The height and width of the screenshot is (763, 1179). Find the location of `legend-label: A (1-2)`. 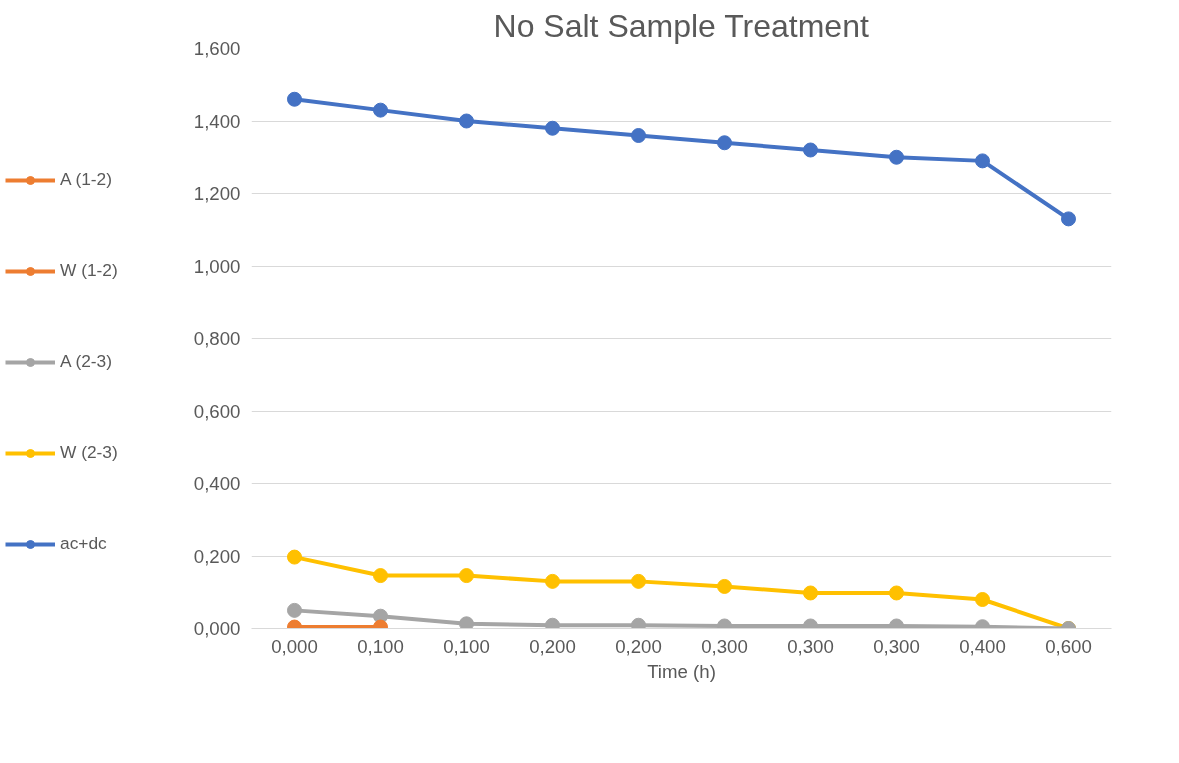

legend-label: A (1-2) is located at coordinates (86, 179).